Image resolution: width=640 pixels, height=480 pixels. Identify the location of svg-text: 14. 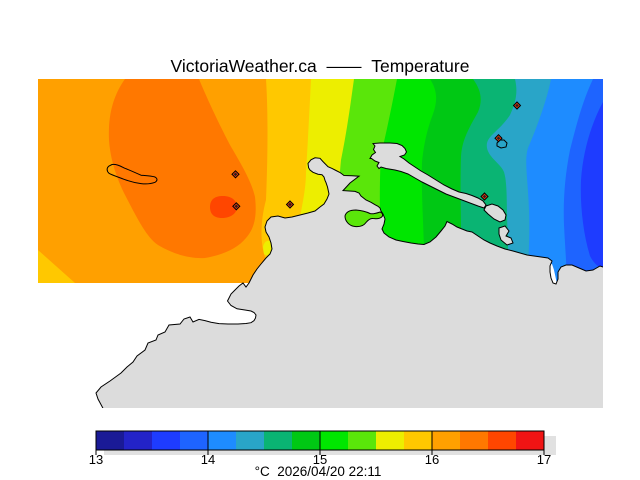
(208, 459).